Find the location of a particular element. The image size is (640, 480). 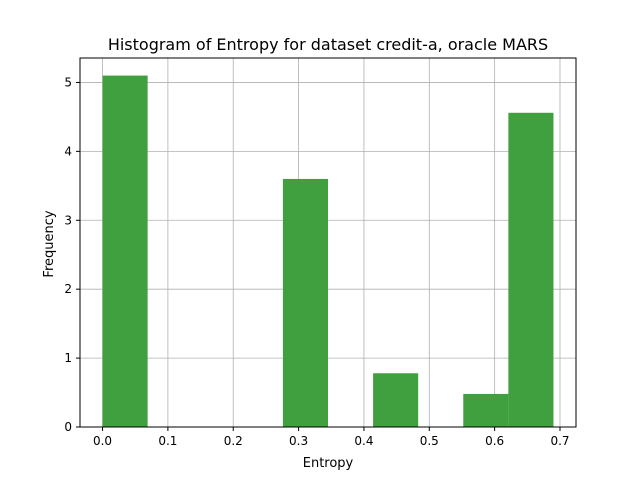

x-tick-label: 0.0 is located at coordinates (102, 441).